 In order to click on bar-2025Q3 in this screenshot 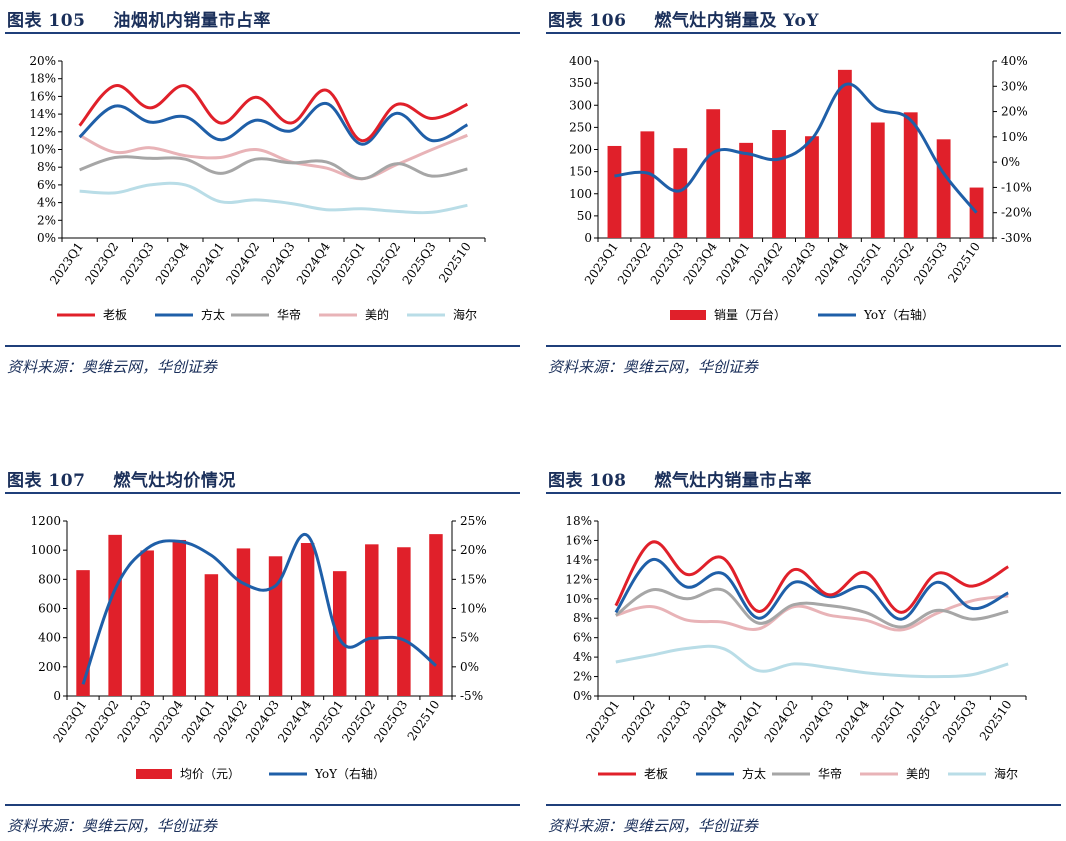, I will do `click(404, 621)`.